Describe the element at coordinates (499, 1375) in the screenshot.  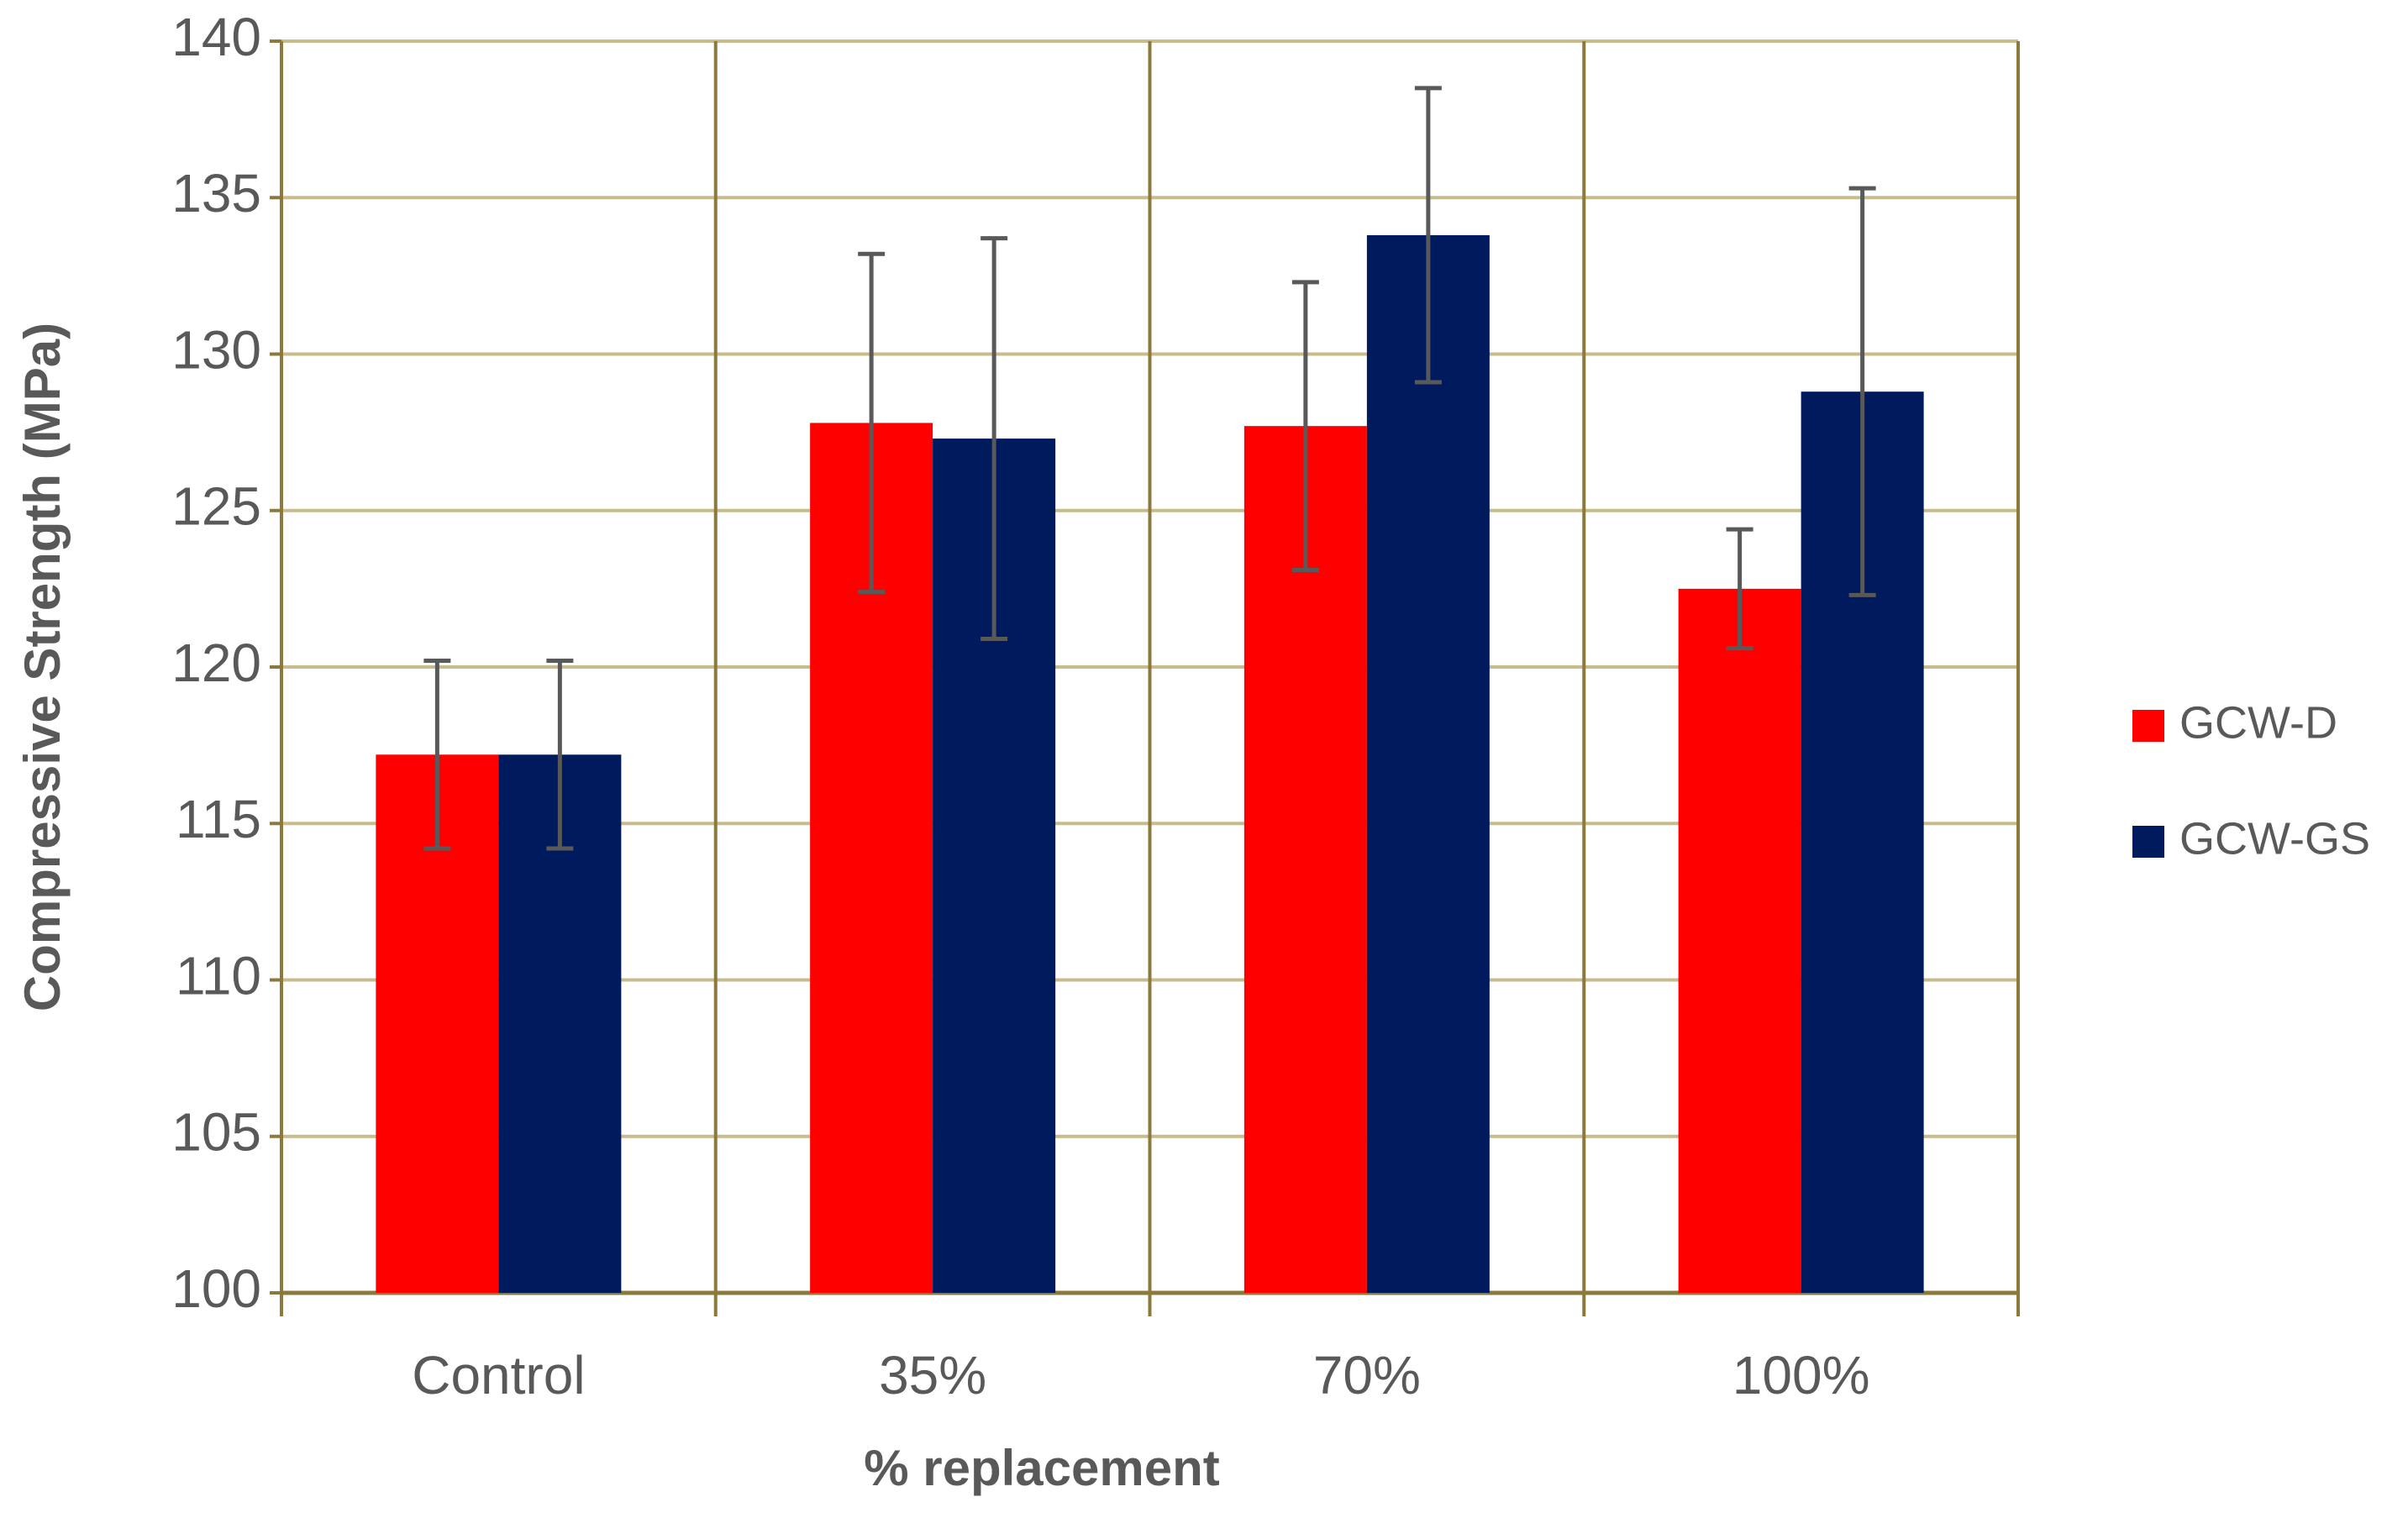
I see `x-tick-label: Control` at that location.